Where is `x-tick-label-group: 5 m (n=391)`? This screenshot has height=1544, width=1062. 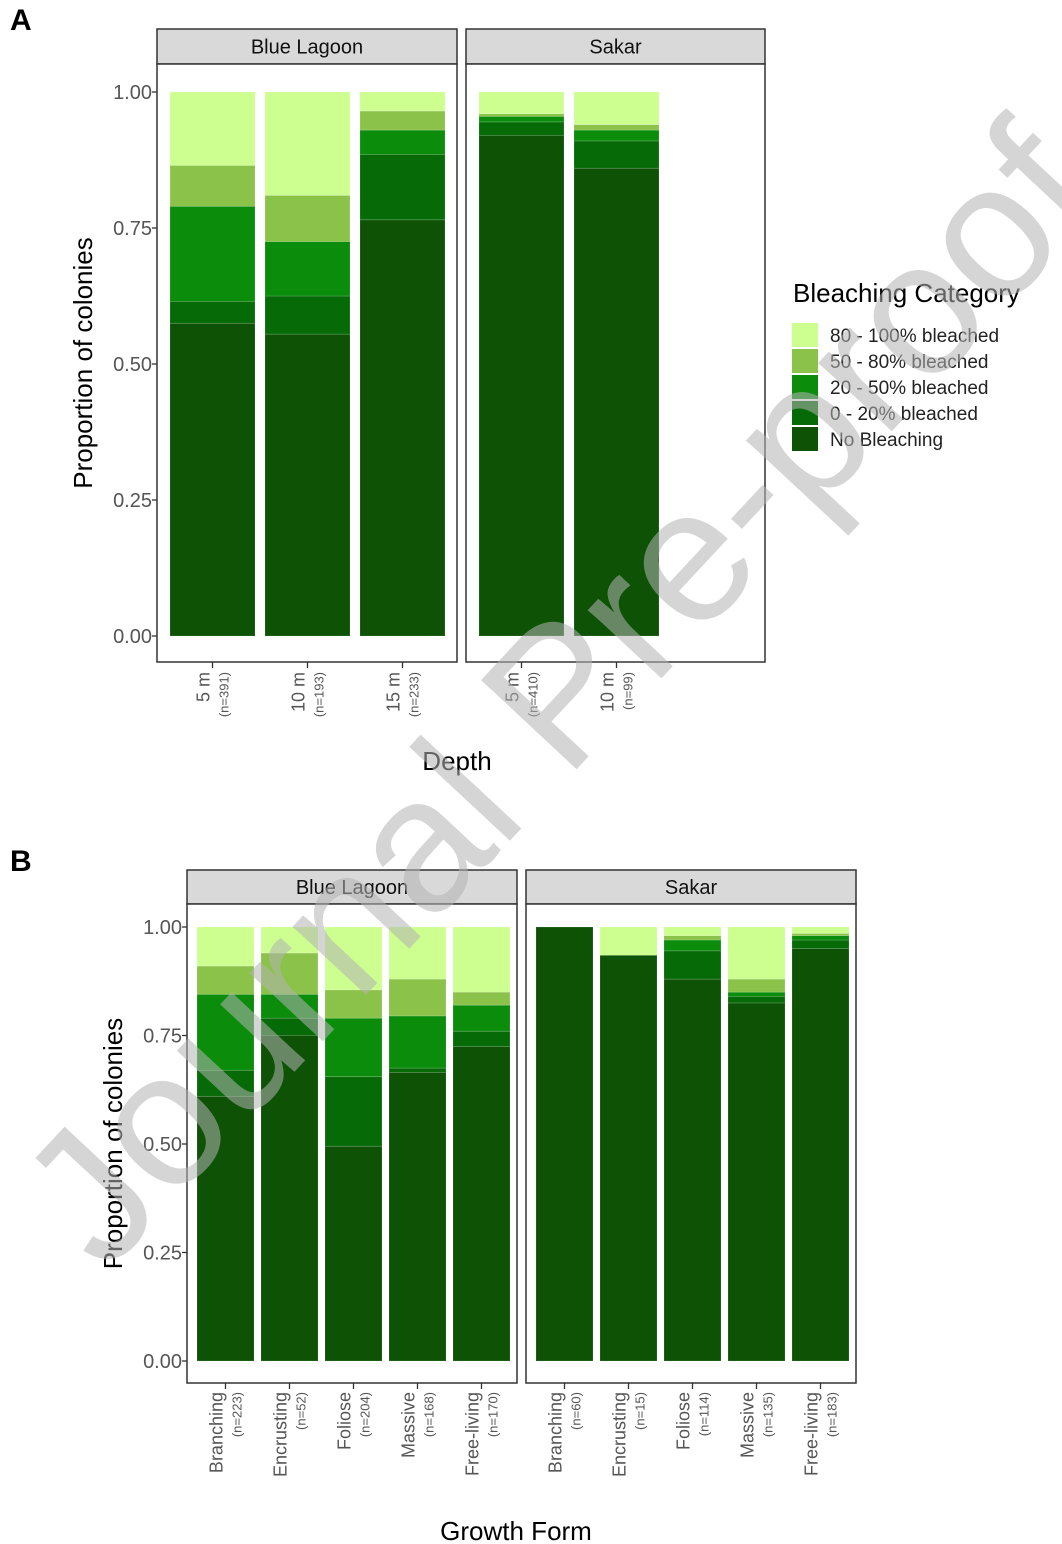
x-tick-label-group: 5 m (n=391) is located at coordinates (213, 694).